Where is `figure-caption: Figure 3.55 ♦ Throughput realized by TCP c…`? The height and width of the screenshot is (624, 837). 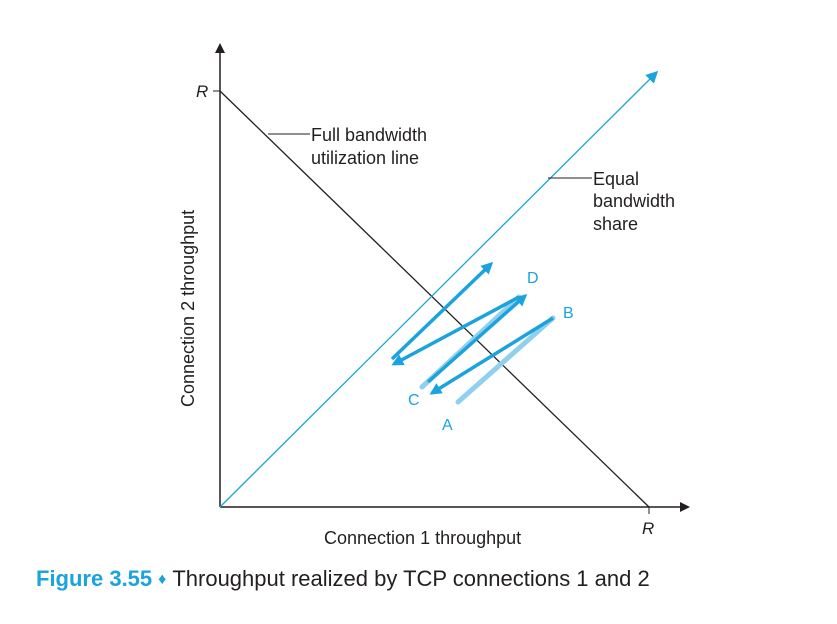 figure-caption: Figure 3.55 ♦ Throughput realized by TCP c… is located at coordinates (343, 579).